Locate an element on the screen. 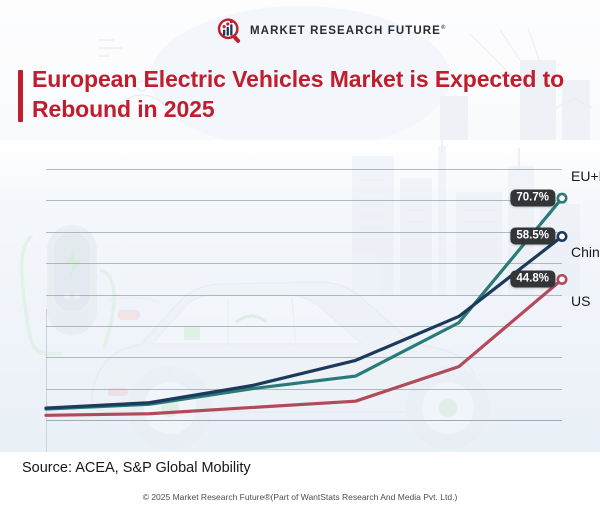  logo-wordmark: MARKET RESEARCH FUTURE is located at coordinates (345, 31).